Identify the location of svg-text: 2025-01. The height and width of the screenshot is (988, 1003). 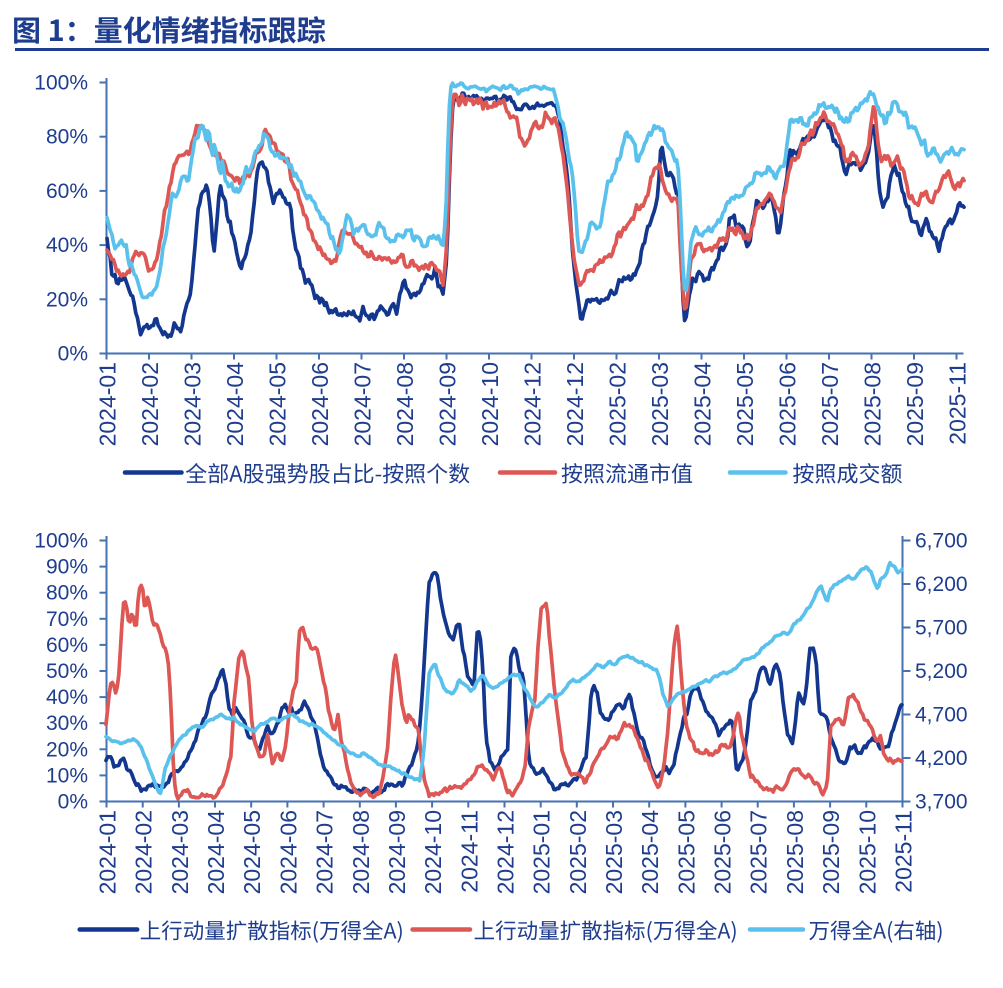
(542, 852).